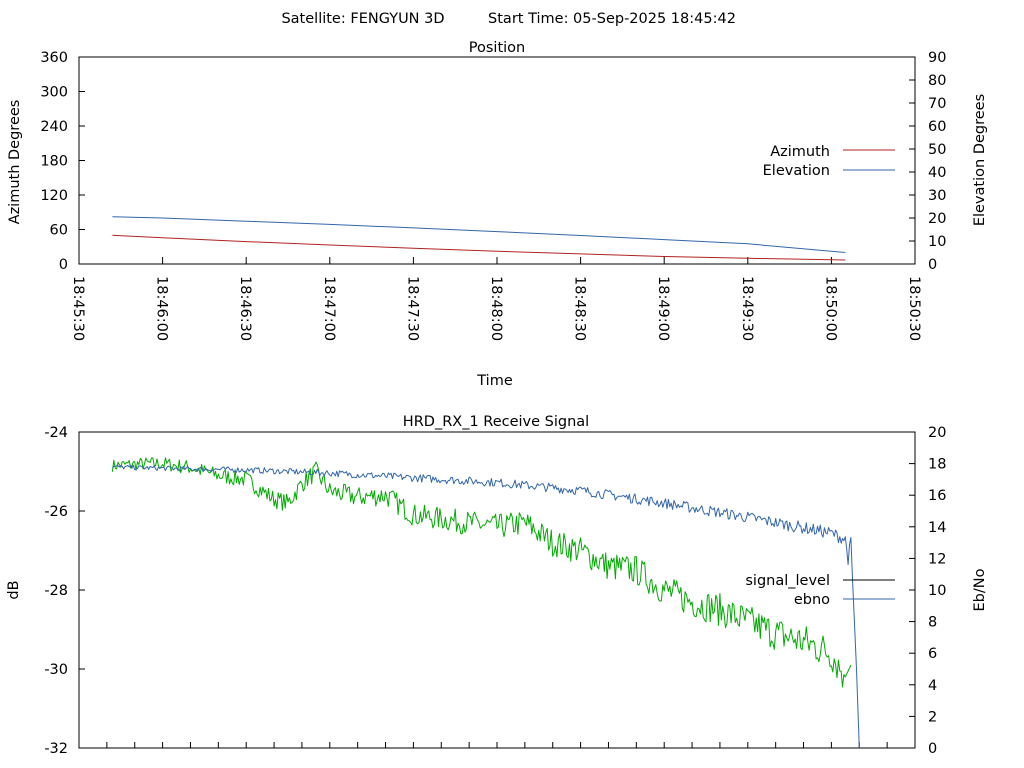 Image resolution: width=1024 pixels, height=768 pixels. Describe the element at coordinates (54, 93) in the screenshot. I see `position-left-tick-label: 300` at that location.